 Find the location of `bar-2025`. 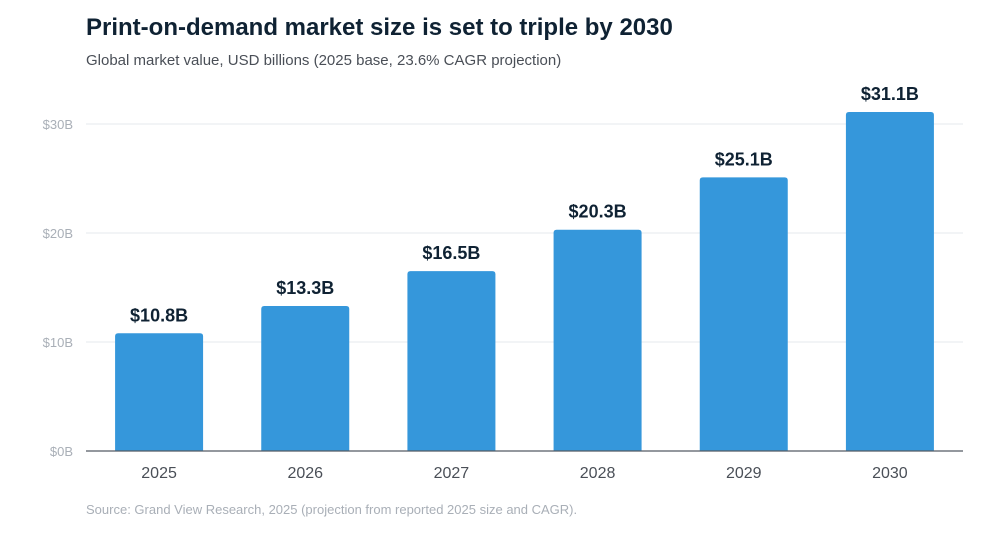

bar-2025 is located at coordinates (159, 392).